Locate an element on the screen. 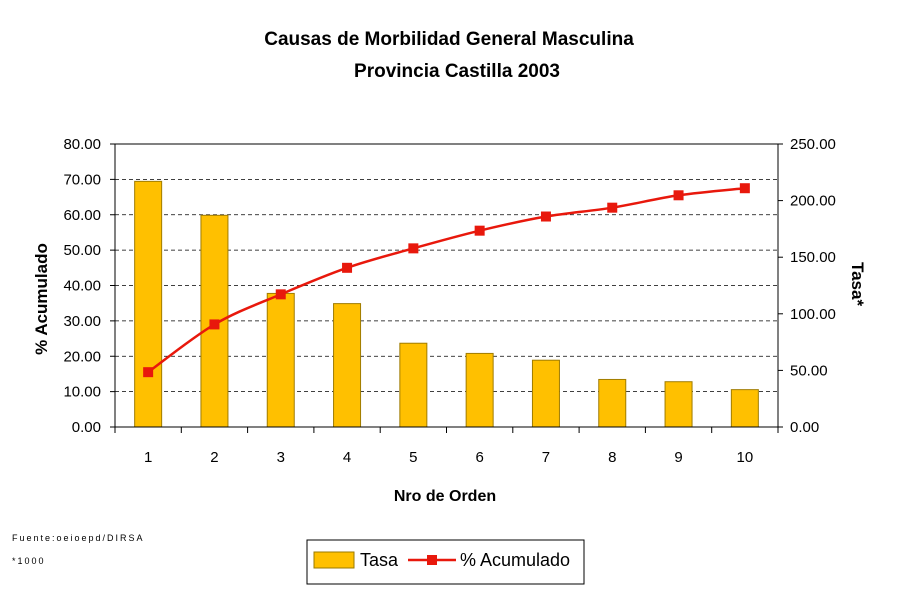 This screenshot has height=600, width=900. y-right-tick-label: 100.00 is located at coordinates (813, 314).